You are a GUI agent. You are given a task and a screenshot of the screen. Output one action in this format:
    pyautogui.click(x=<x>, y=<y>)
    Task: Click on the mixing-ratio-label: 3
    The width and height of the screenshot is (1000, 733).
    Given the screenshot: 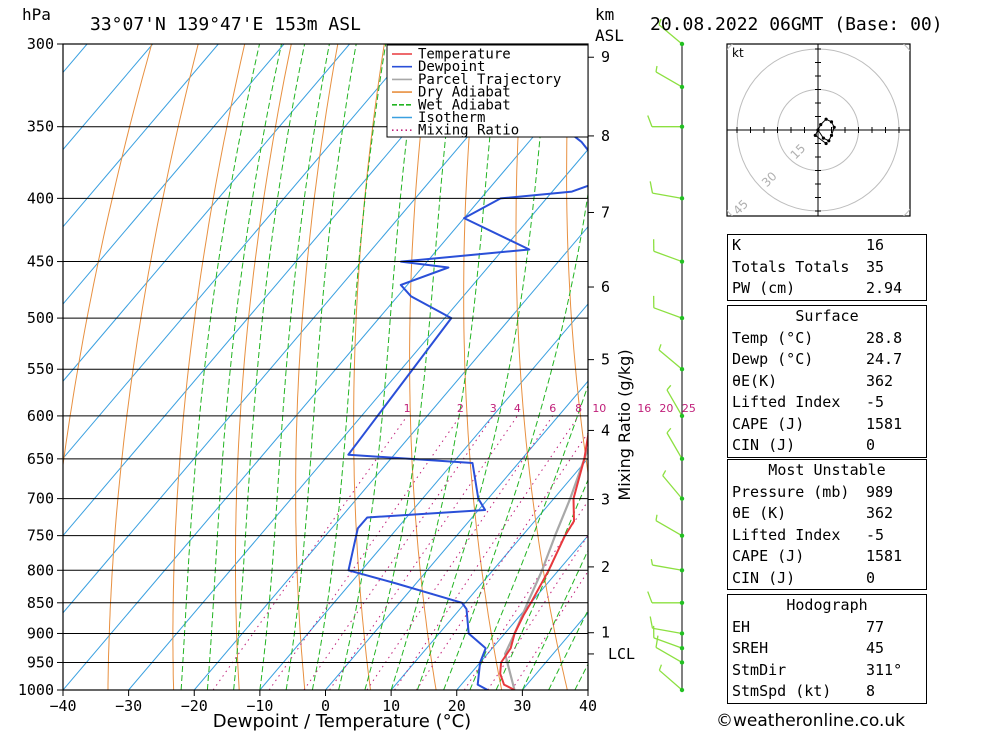 What is the action you would take?
    pyautogui.click(x=493, y=408)
    